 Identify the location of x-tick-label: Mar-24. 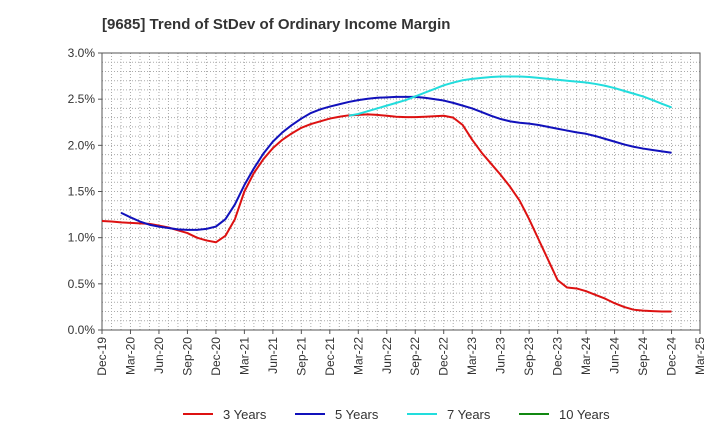
(586, 356).